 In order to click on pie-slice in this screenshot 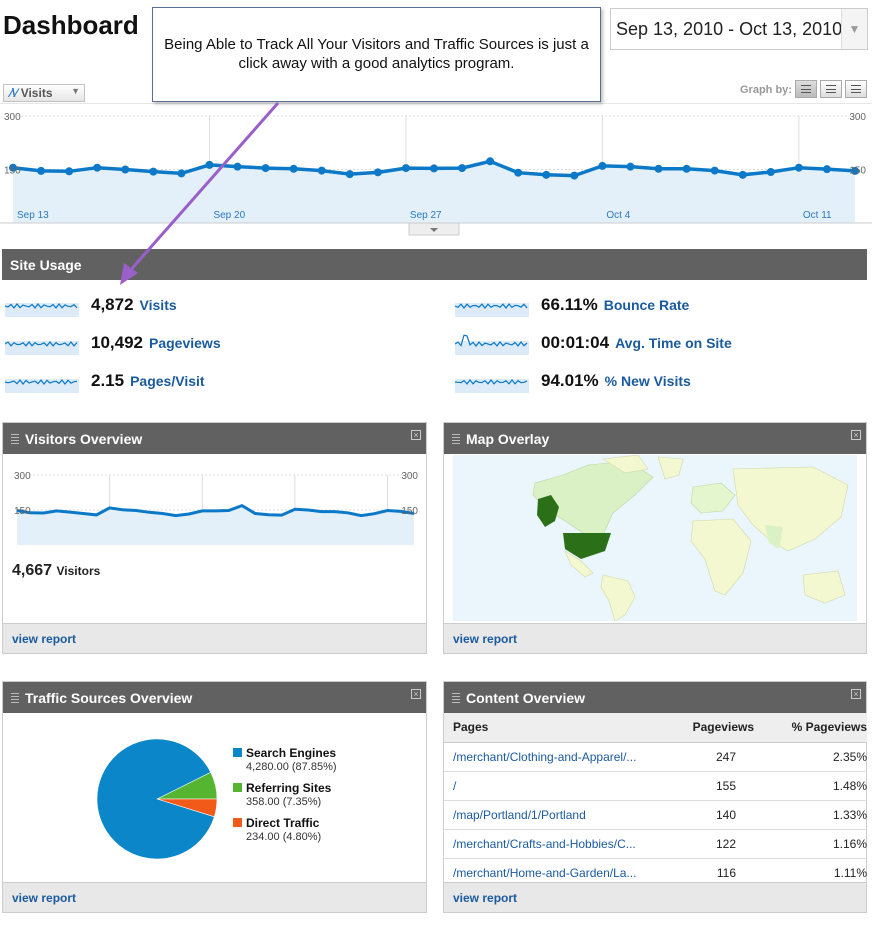, I will do `click(155, 799)`.